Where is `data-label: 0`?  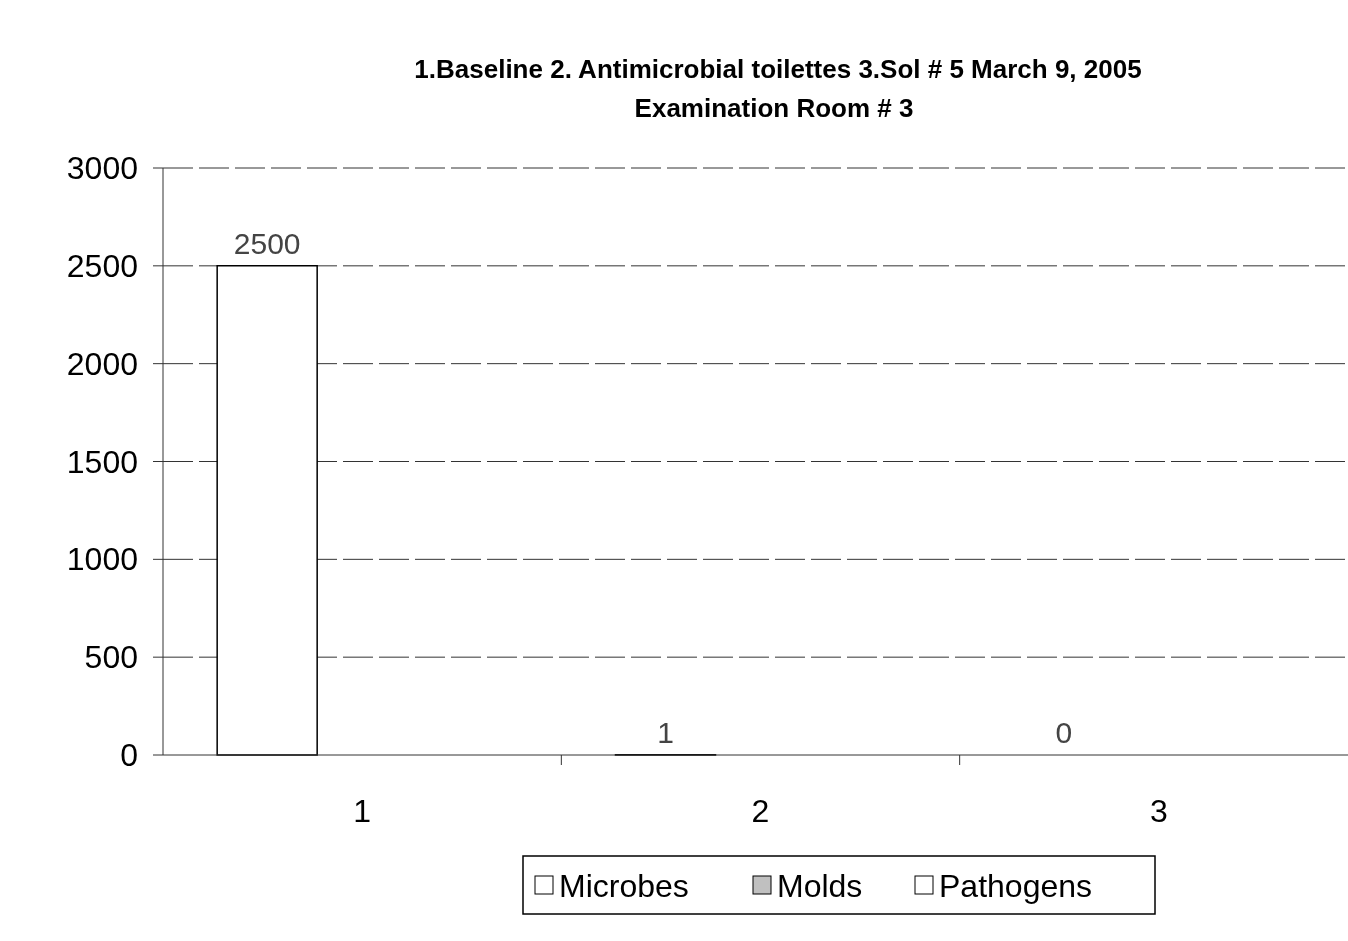
data-label: 0 is located at coordinates (1064, 732).